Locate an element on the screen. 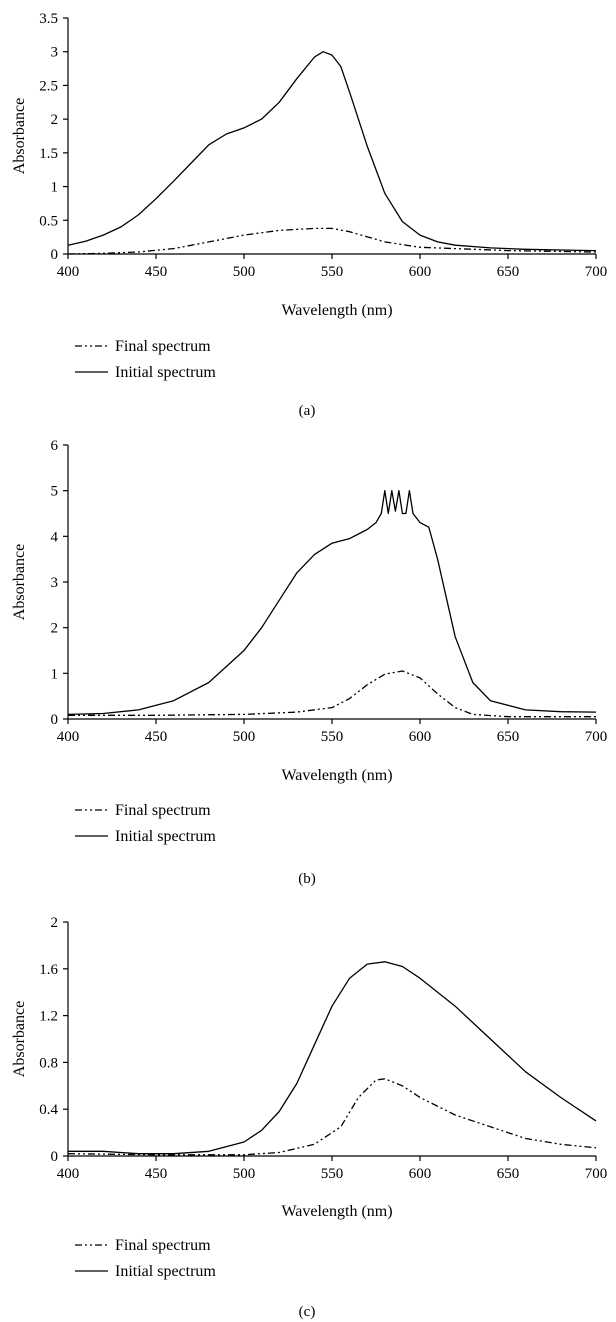  y-tick-label: 1.2 is located at coordinates (48, 1017).